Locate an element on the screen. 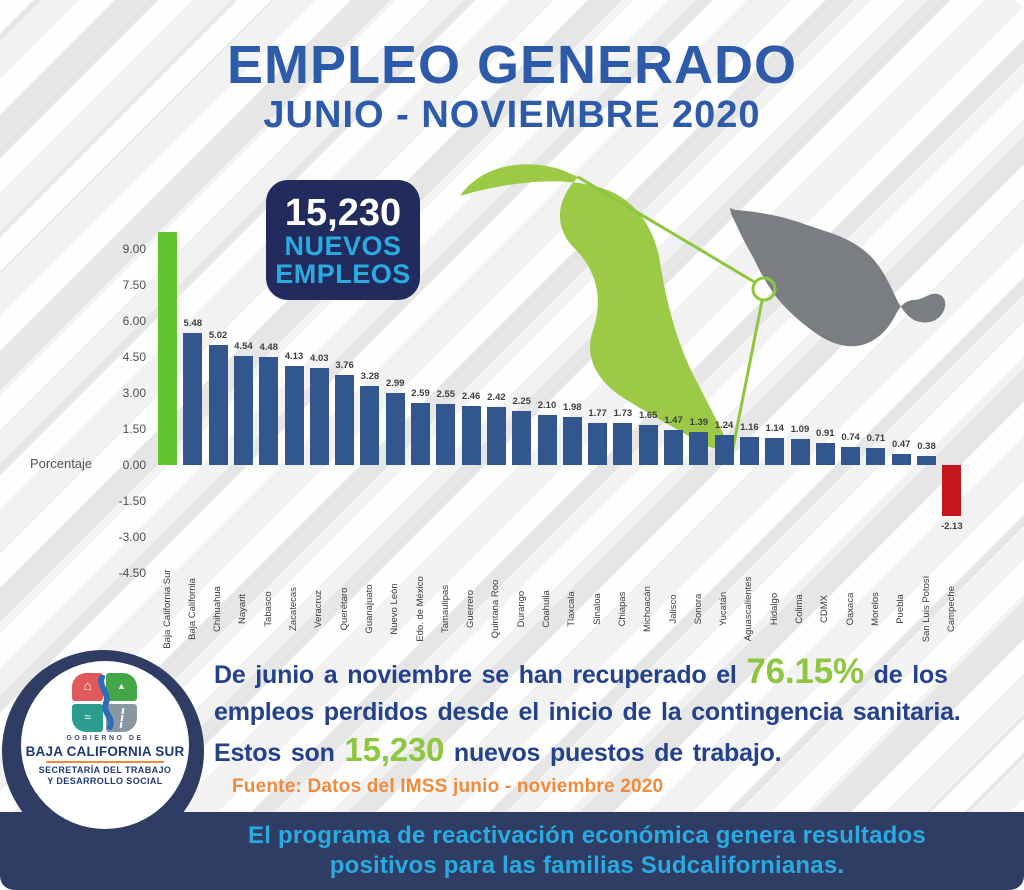 This screenshot has width=1024, height=890. bar-value-label: 4.03 is located at coordinates (319, 359).